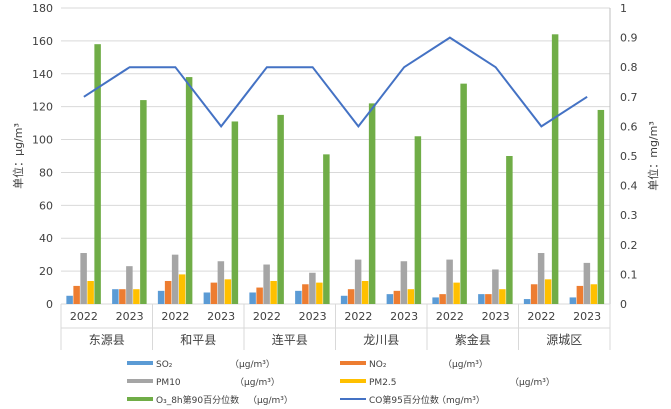 The width and height of the screenshot is (671, 409). I want to click on legend-label: PM10, so click(168, 383).